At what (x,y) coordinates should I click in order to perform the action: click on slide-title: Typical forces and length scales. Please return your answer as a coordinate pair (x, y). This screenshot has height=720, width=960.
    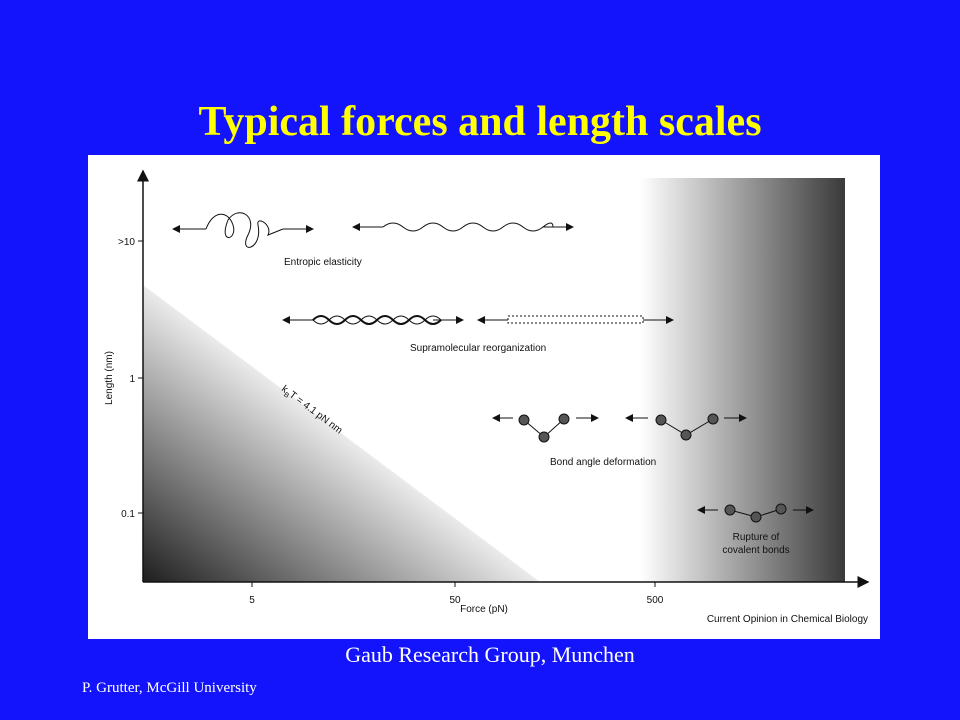
    Looking at the image, I should click on (480, 122).